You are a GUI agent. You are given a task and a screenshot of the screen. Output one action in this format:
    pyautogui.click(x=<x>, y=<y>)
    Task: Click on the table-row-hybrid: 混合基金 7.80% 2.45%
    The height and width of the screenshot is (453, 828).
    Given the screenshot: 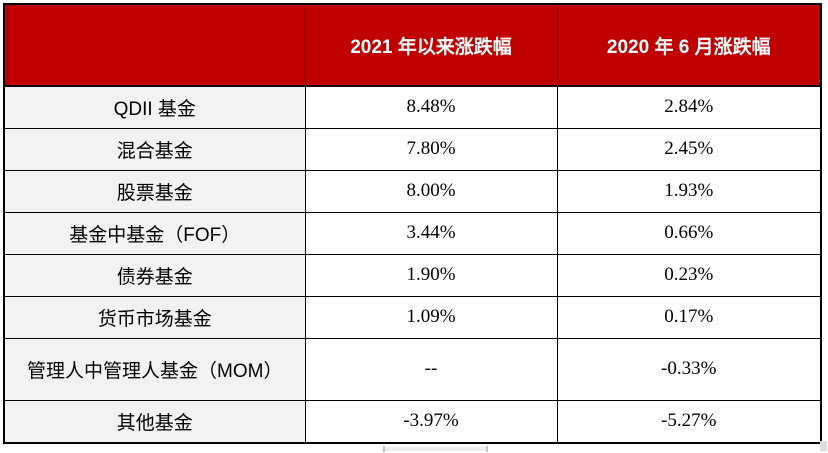 What is the action you would take?
    pyautogui.click(x=412, y=149)
    